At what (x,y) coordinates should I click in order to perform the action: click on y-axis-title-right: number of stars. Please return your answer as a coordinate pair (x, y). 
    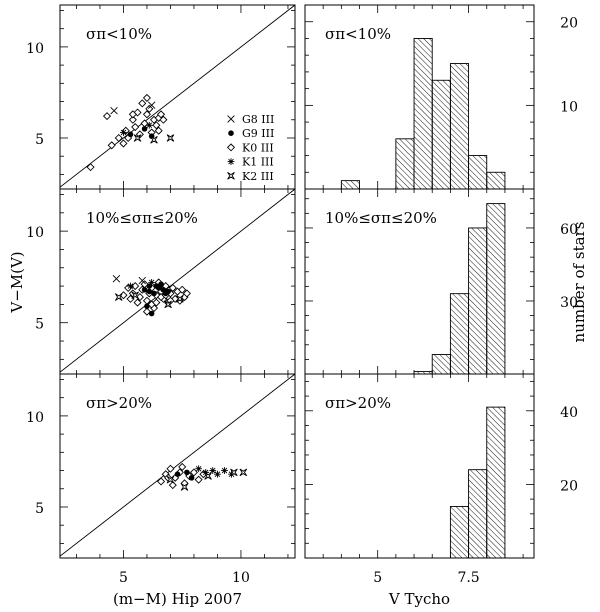
    Looking at the image, I should click on (579, 282).